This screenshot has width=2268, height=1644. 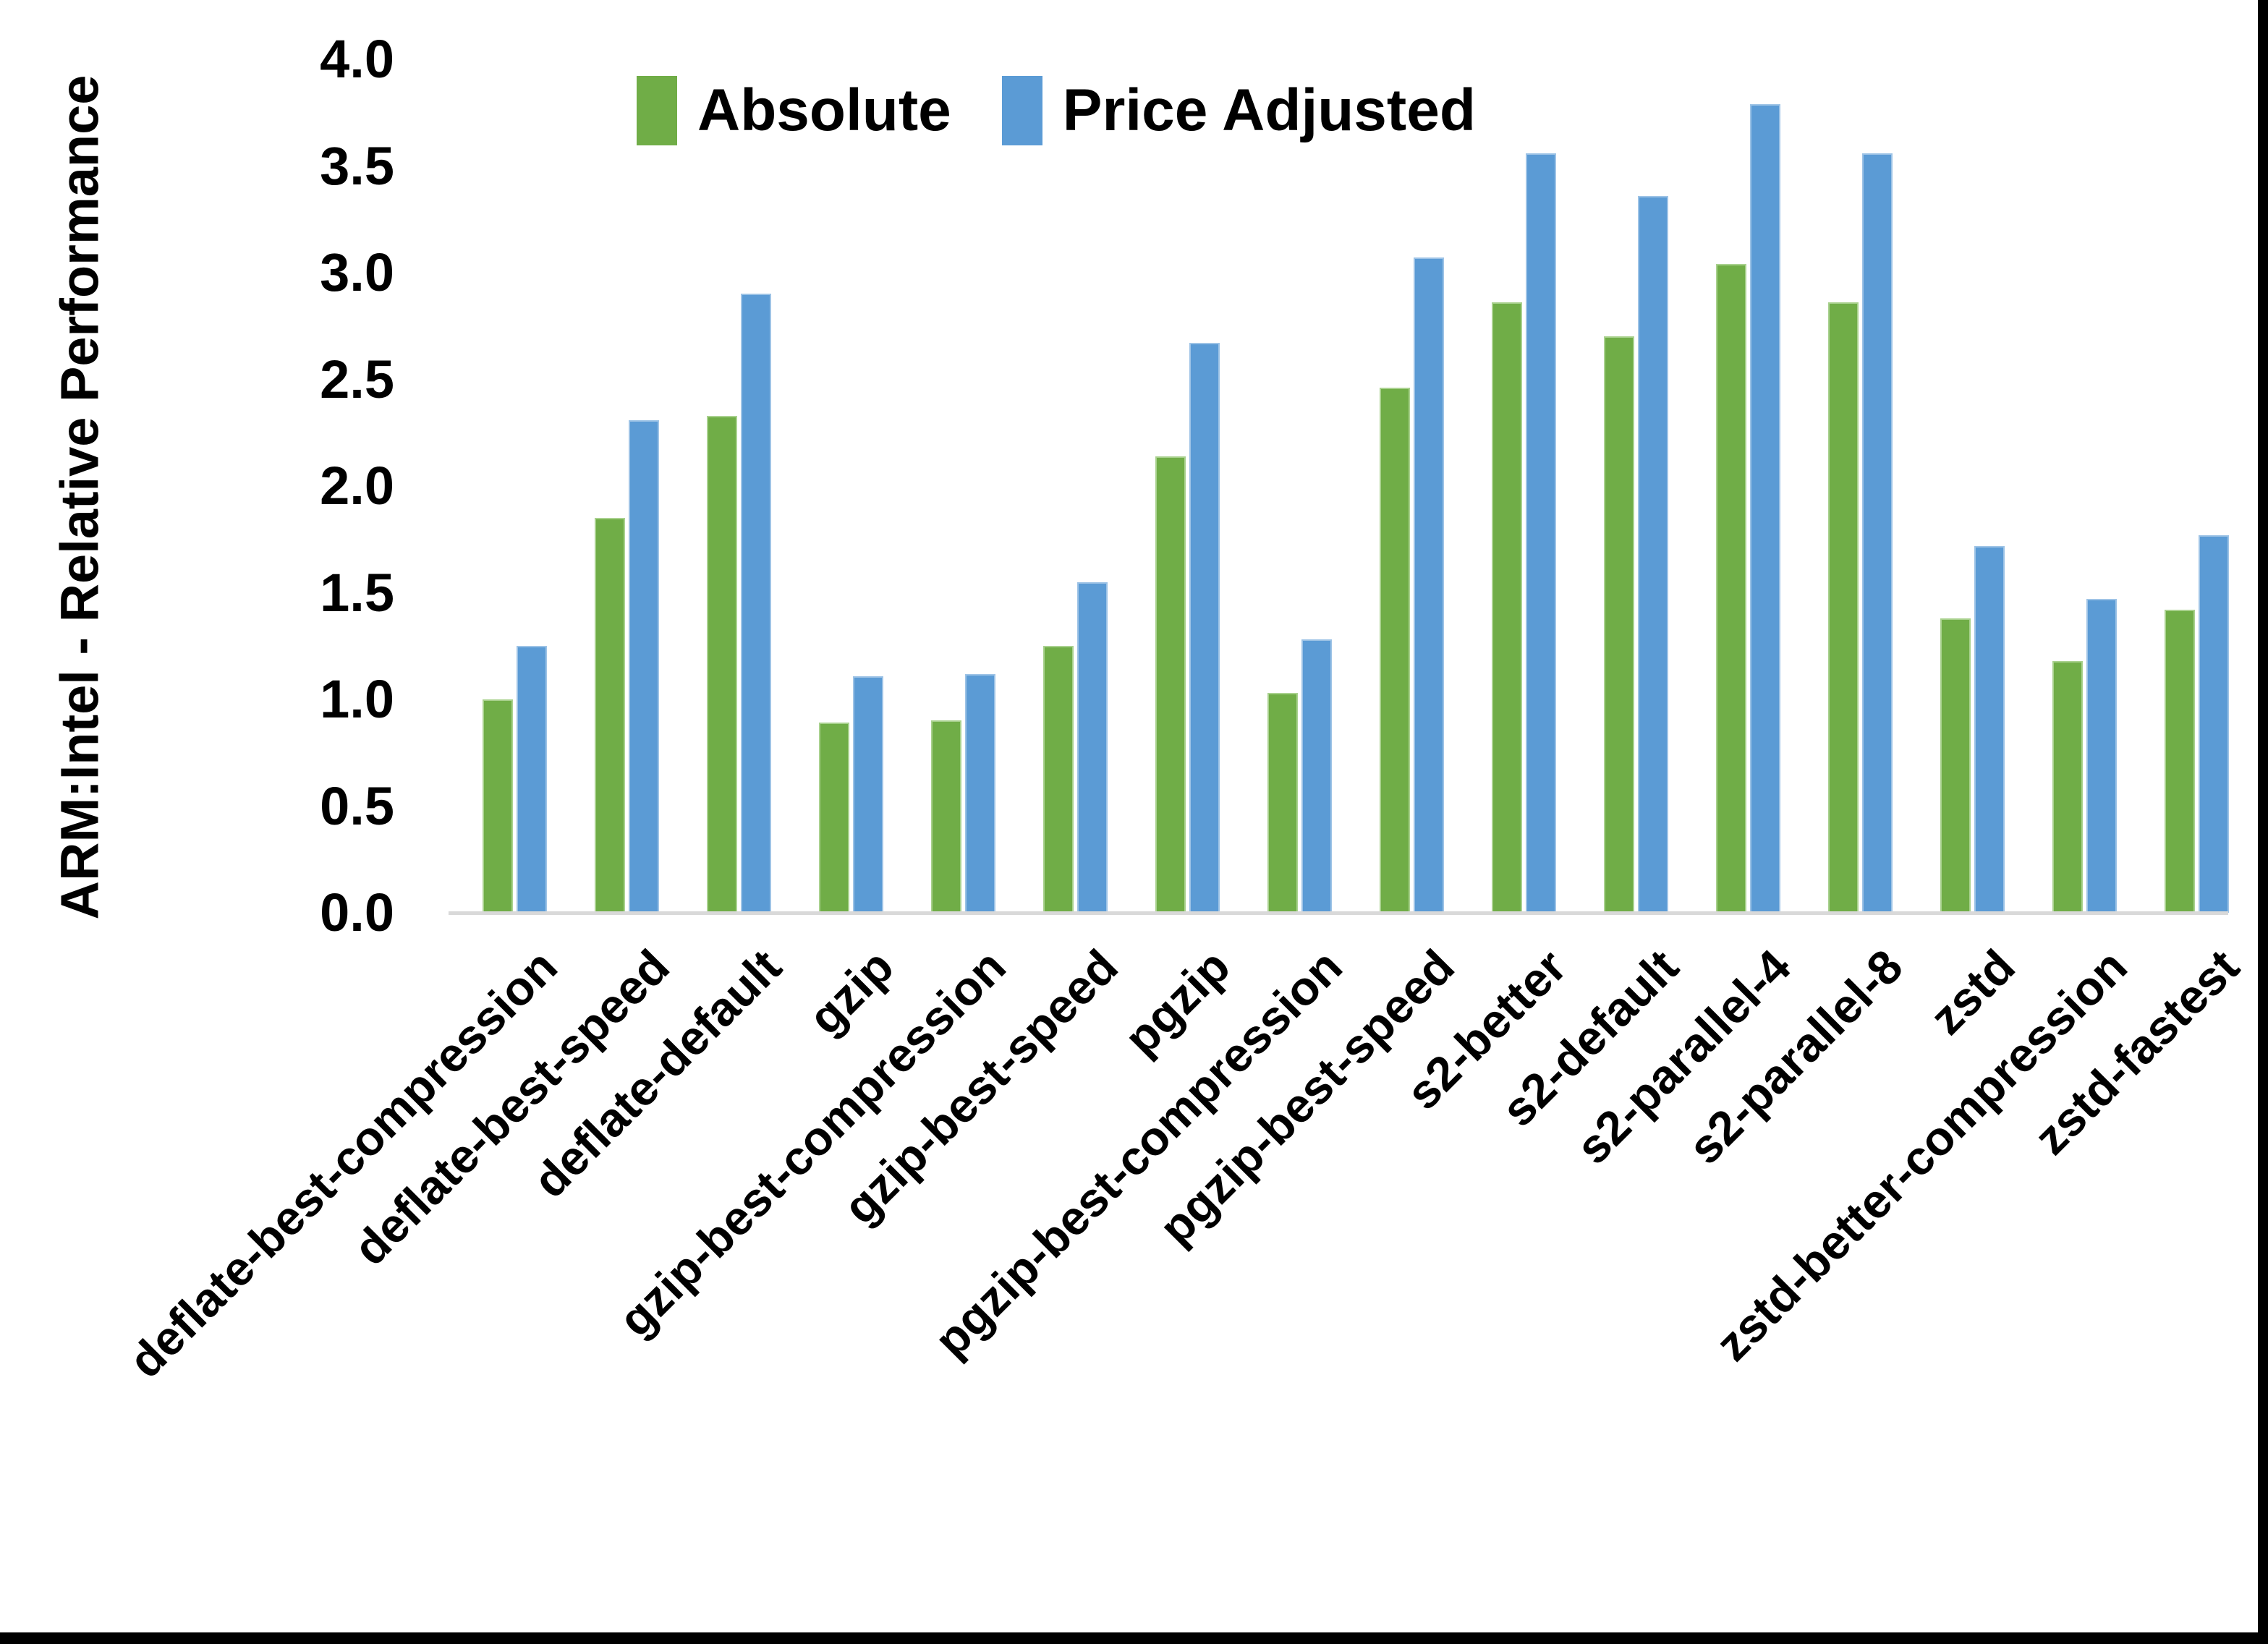 I want to click on bar-absolute-gzip-best-compression, so click(x=946, y=816).